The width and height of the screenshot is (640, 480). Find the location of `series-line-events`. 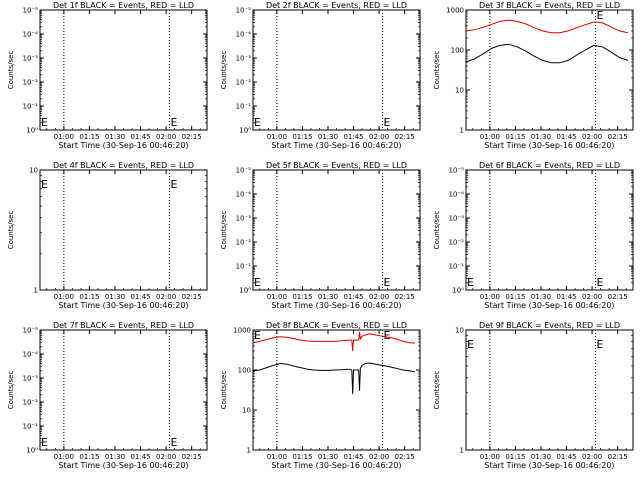

series-line-events is located at coordinates (333, 378).